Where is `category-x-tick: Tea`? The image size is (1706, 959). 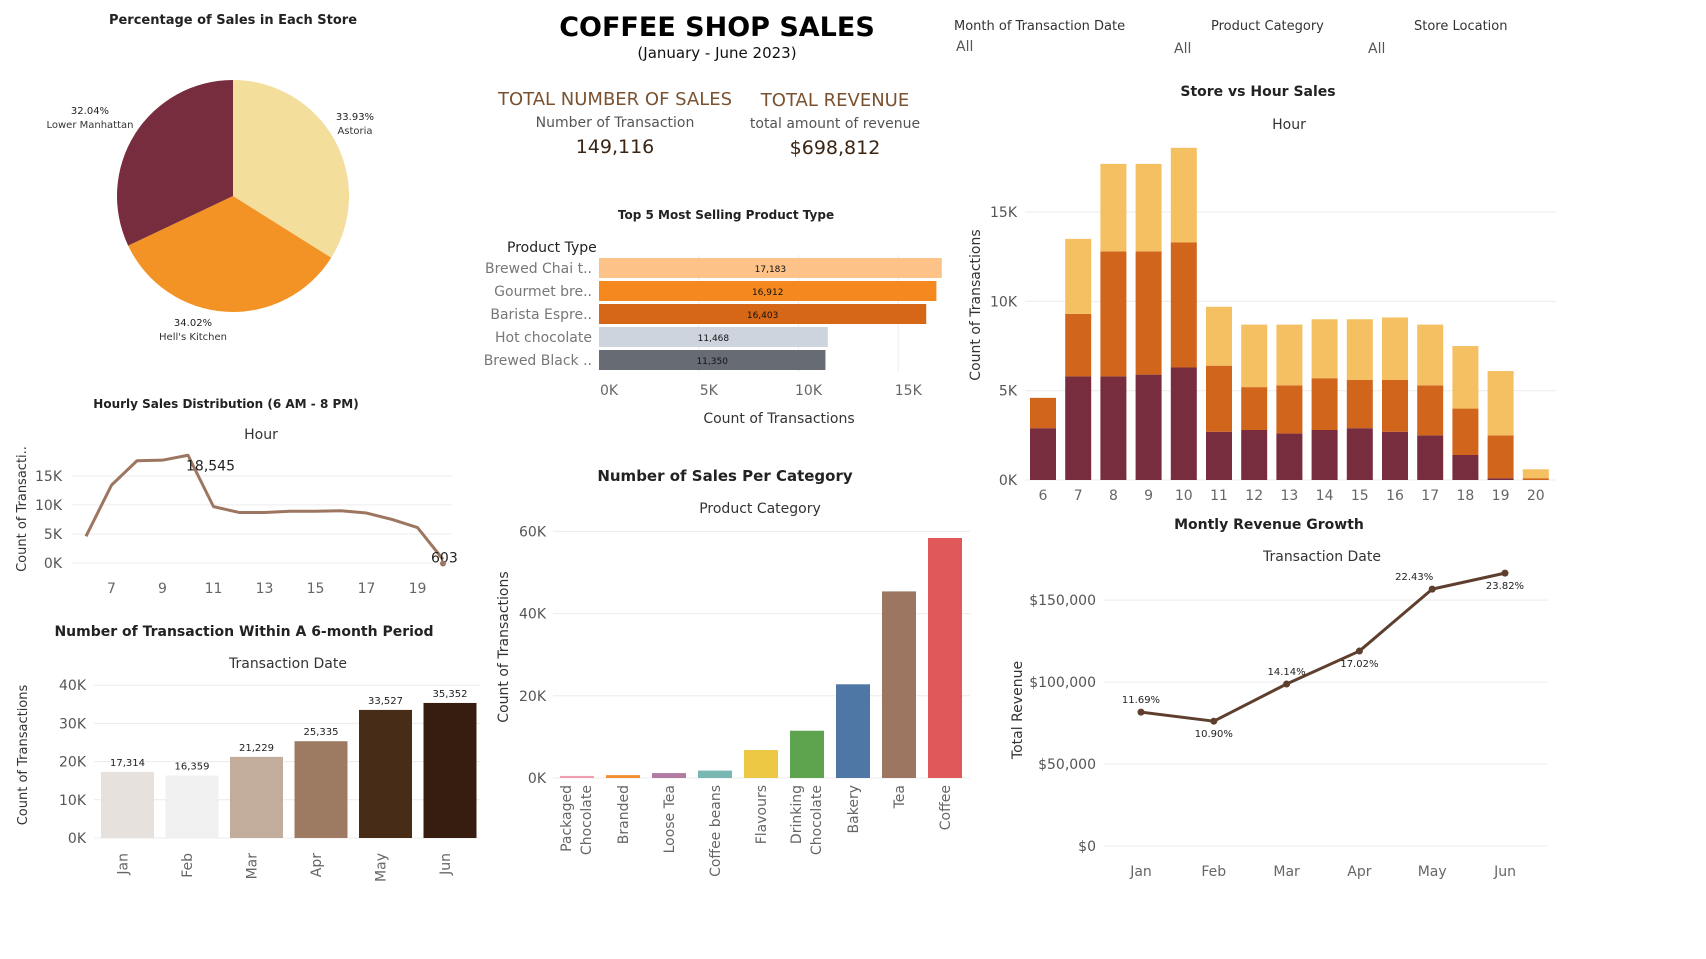
category-x-tick: Tea is located at coordinates (900, 797).